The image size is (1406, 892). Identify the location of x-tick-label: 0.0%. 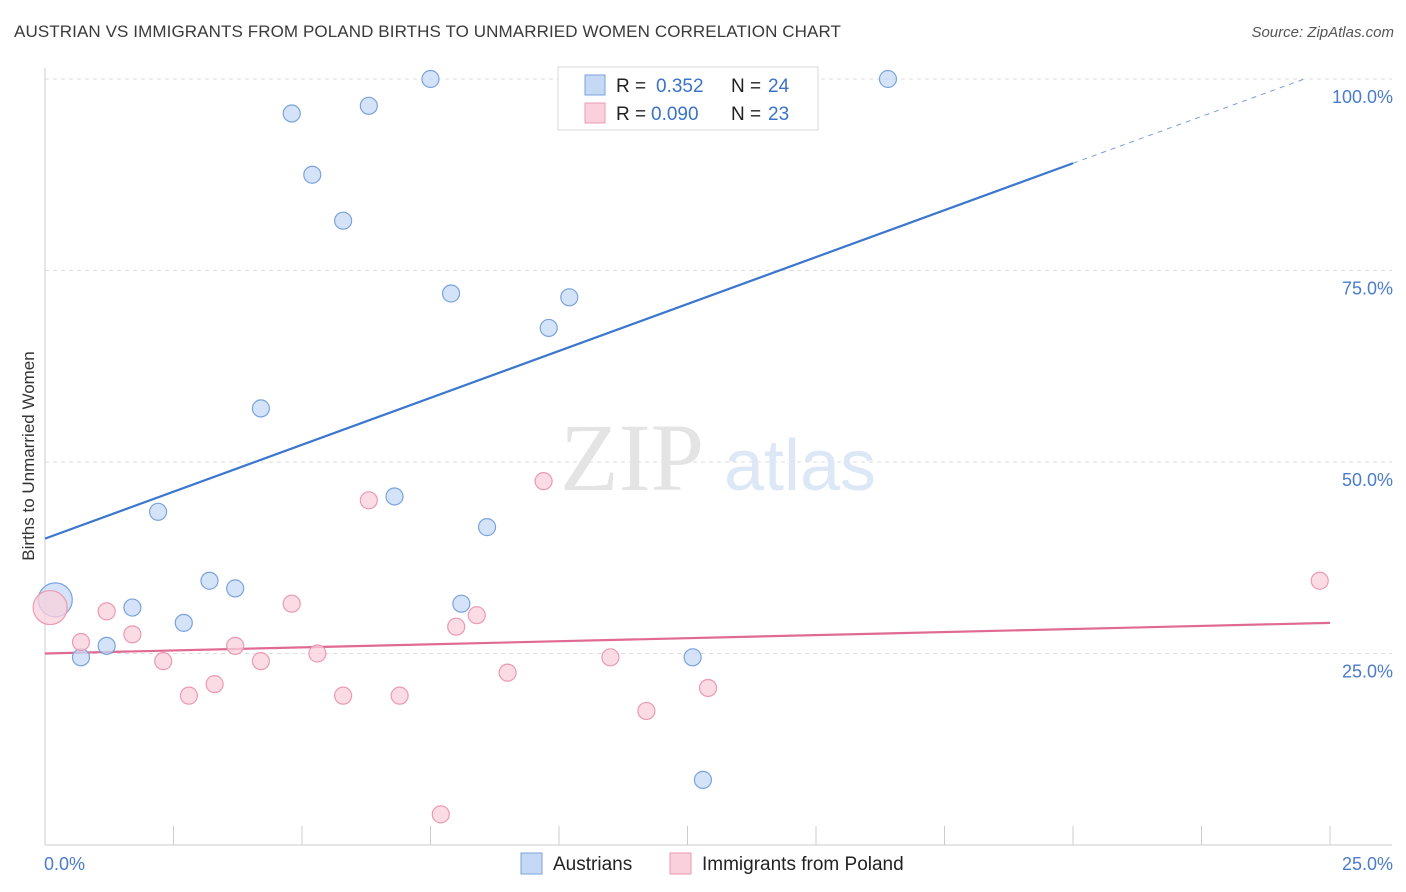
(64, 864).